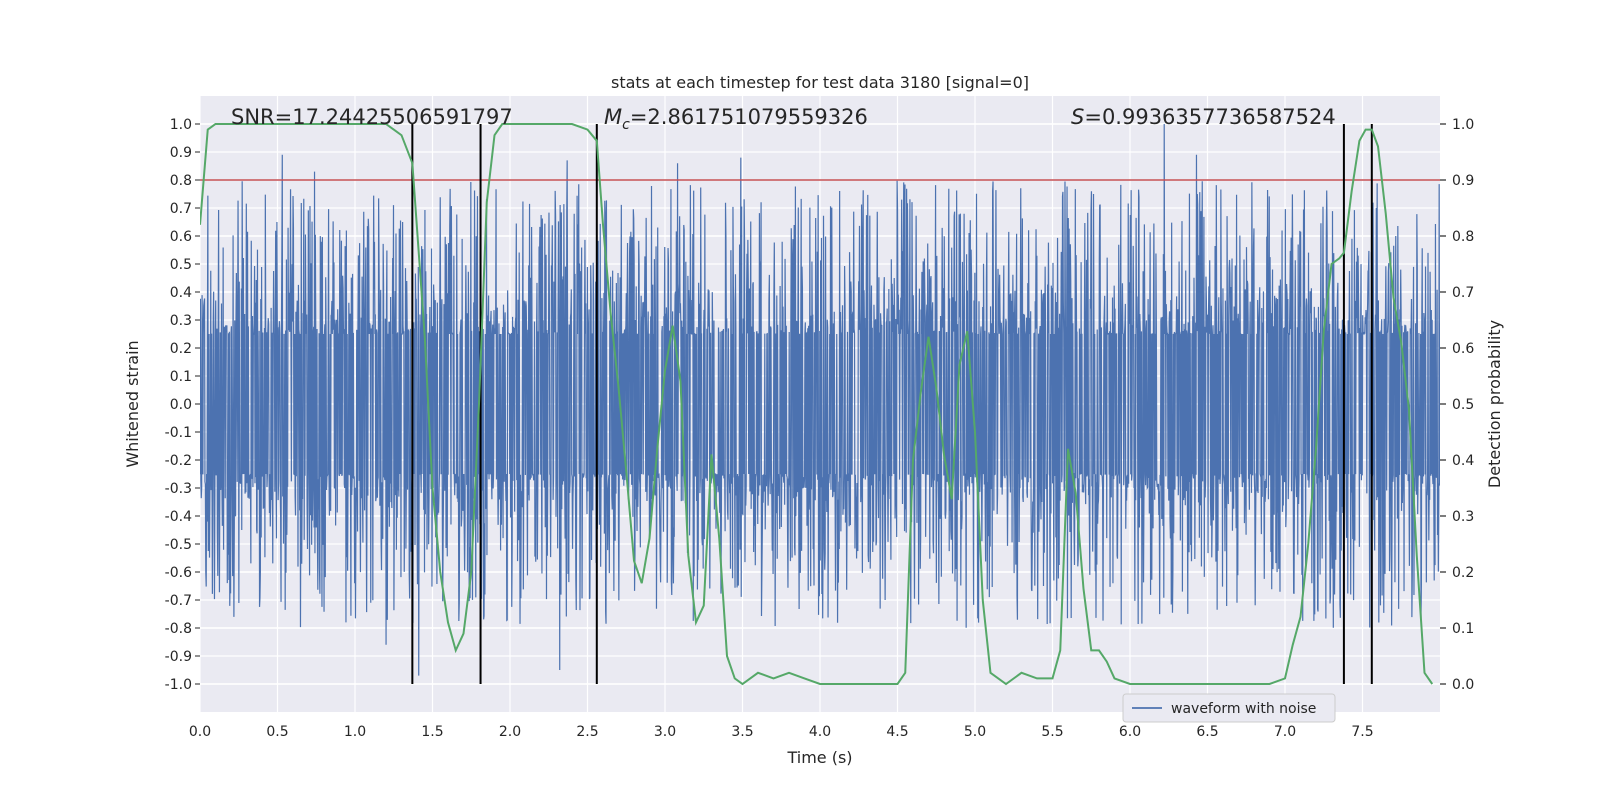  Describe the element at coordinates (510, 732) in the screenshot. I see `x-tick-label-4: 2.0` at that location.